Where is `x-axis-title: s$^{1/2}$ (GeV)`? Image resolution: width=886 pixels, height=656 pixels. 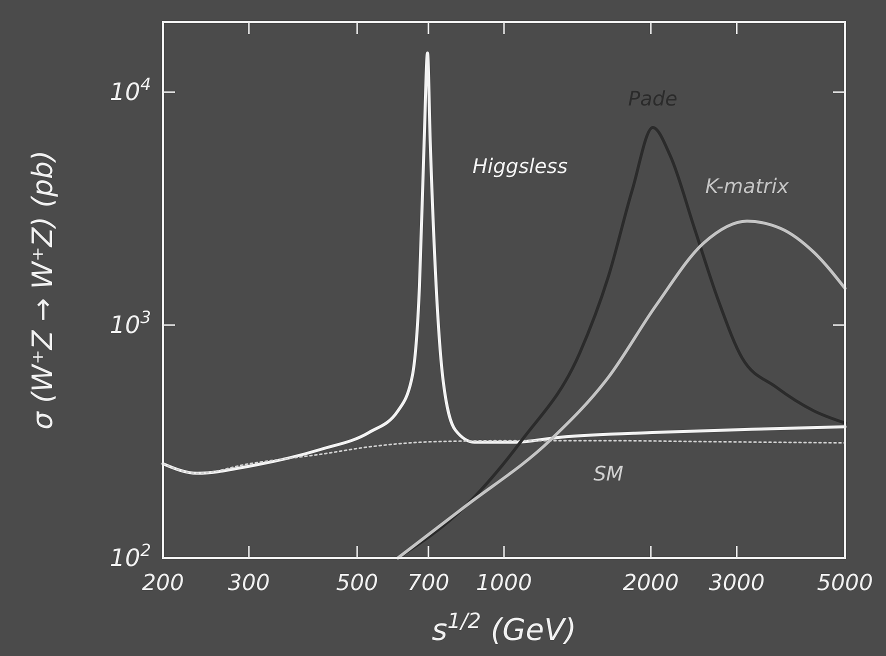
x-axis-title: s$^{1/2}$ (GeV) is located at coordinates (504, 628).